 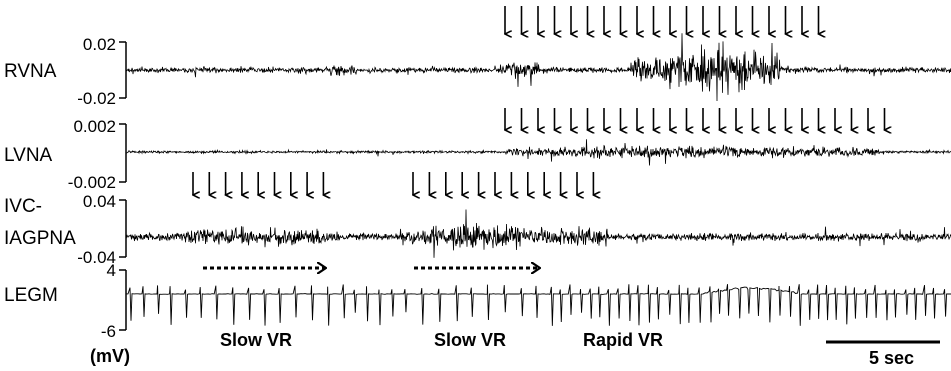 What do you see at coordinates (538, 152) in the screenshot?
I see `trace-lvna` at bounding box center [538, 152].